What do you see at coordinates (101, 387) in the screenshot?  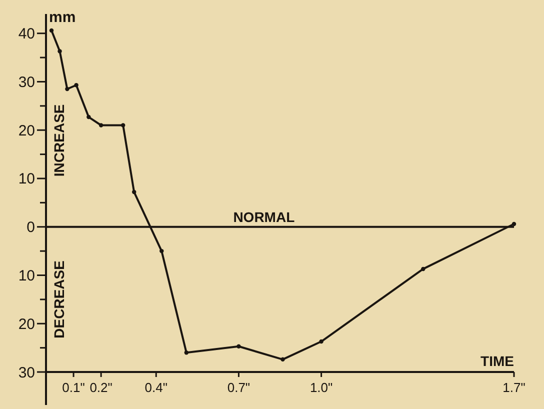 I see `x-tick-label: 0.2"` at bounding box center [101, 387].